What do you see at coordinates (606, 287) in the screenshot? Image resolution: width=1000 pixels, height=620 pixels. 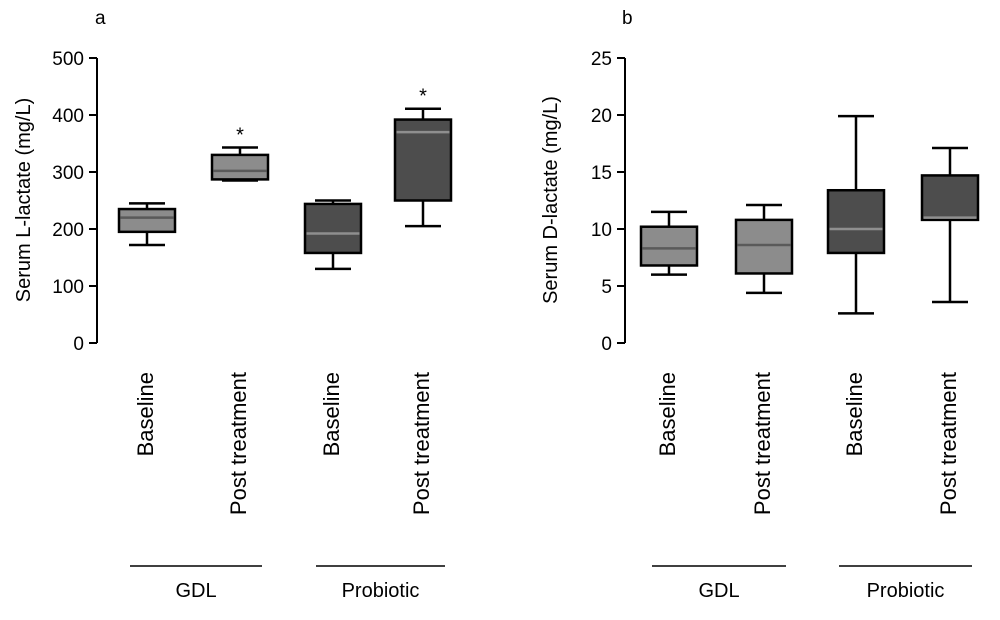 I see `y-tick-label: 5` at bounding box center [606, 287].